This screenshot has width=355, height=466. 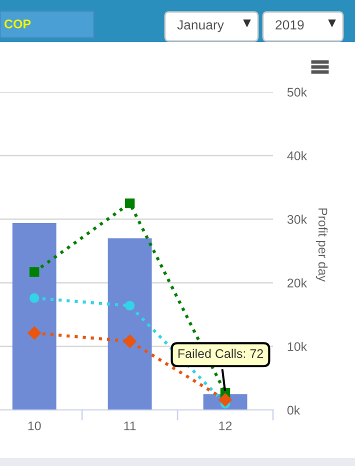 I want to click on y-tick-label: 50k, so click(x=297, y=92).